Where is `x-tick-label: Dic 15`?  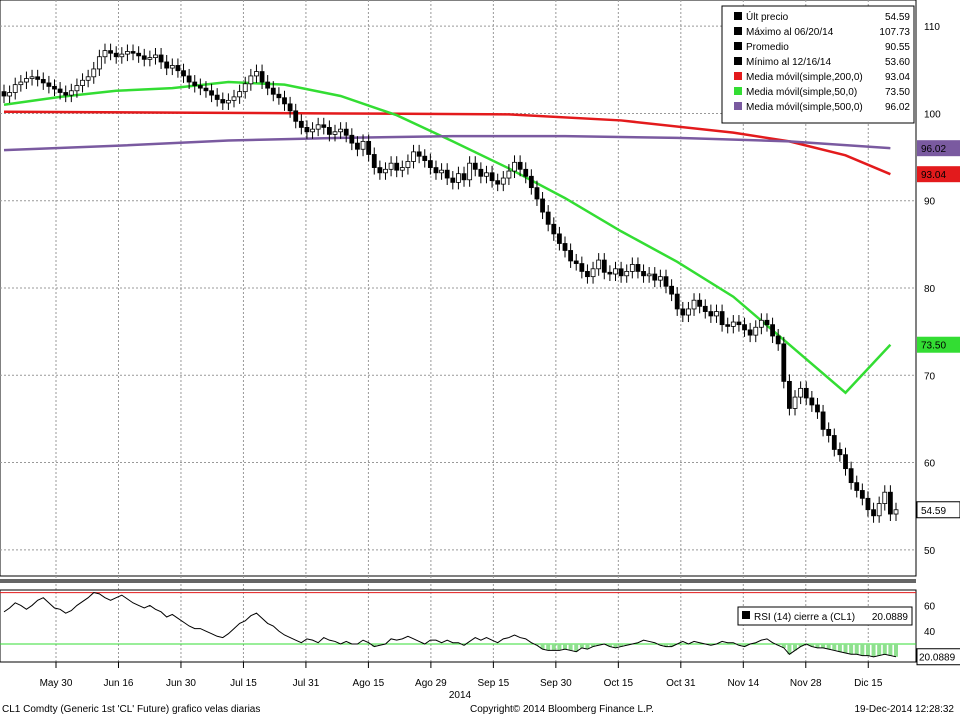
x-tick-label: Dic 15 is located at coordinates (868, 683).